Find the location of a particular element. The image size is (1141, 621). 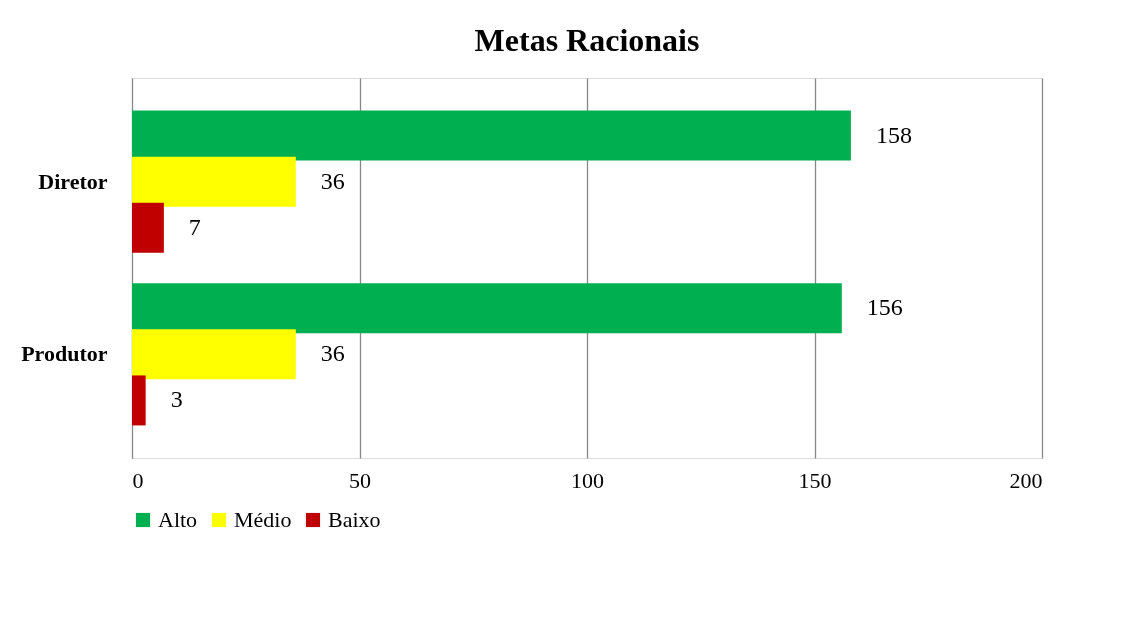

x-tick-label: 0 is located at coordinates (138, 480).